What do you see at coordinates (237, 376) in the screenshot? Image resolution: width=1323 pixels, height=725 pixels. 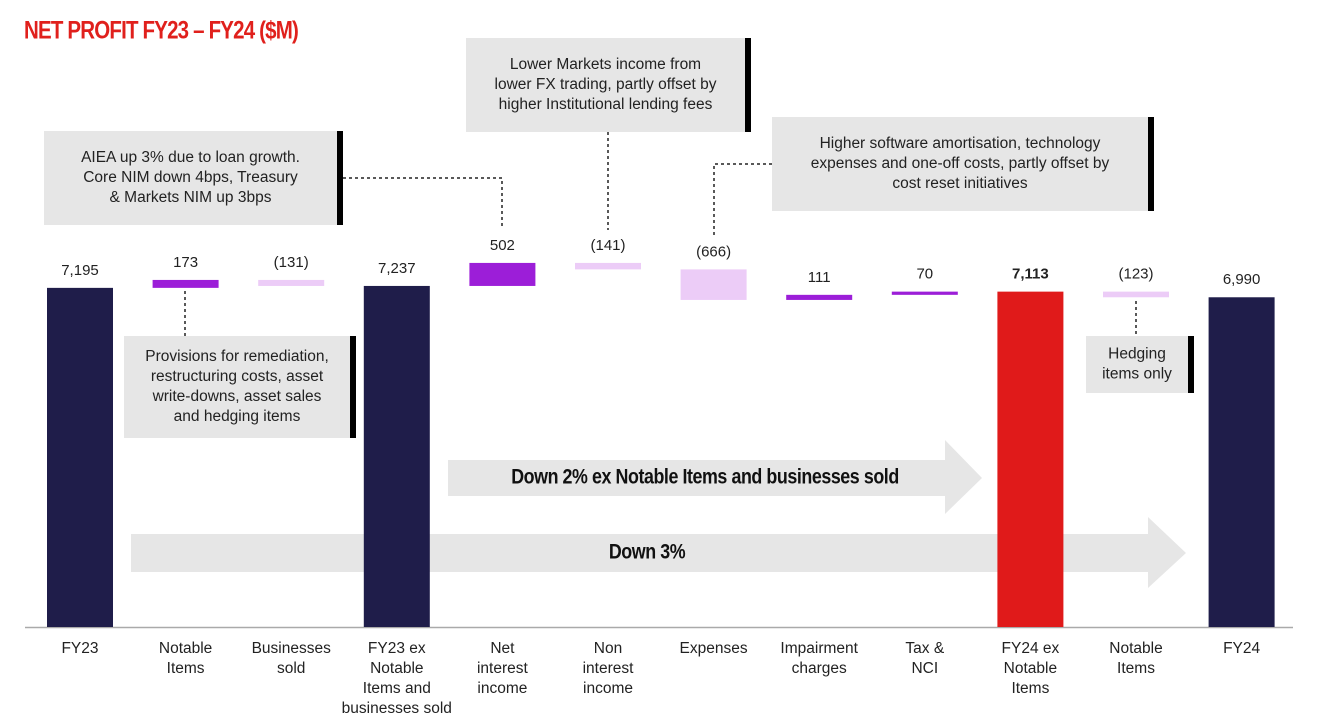 I see `callout-text: restructuring costs, asset` at bounding box center [237, 376].